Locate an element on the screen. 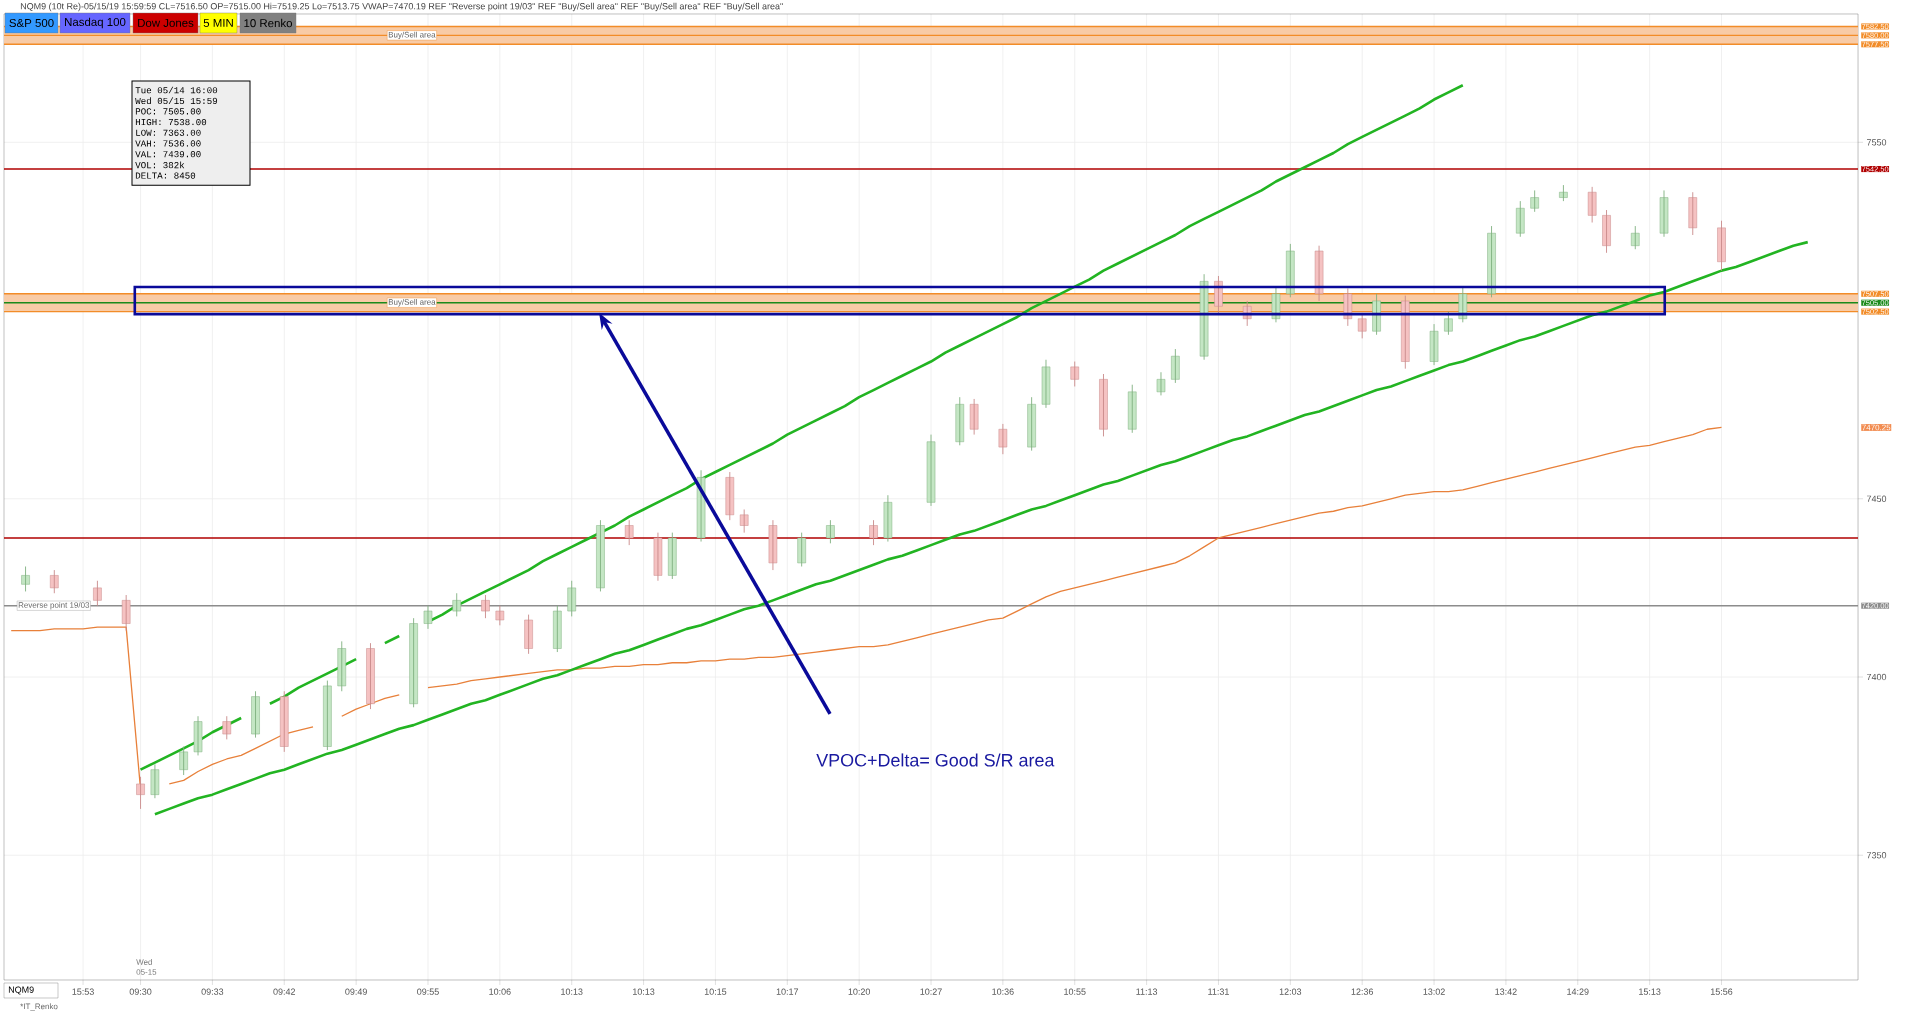  annotation: Dow Jones is located at coordinates (166, 23).